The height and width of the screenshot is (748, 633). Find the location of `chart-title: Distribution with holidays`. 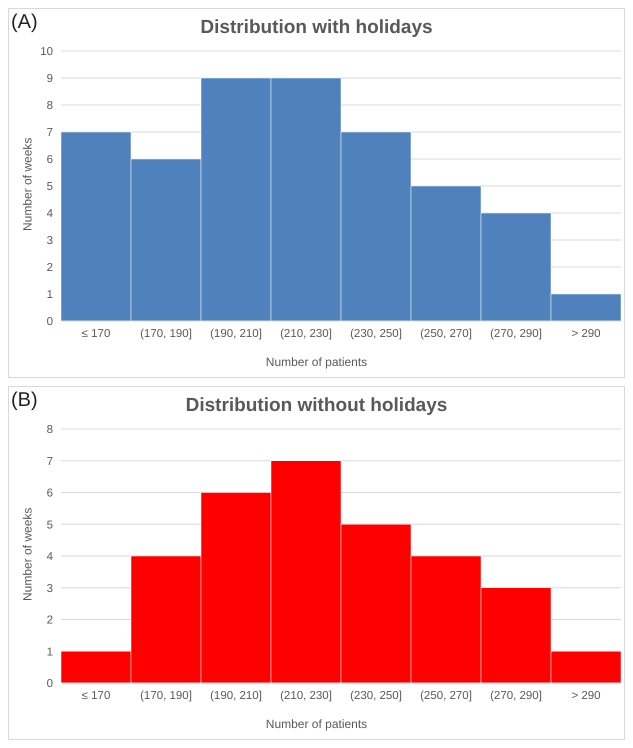

chart-title: Distribution with holidays is located at coordinates (316, 27).